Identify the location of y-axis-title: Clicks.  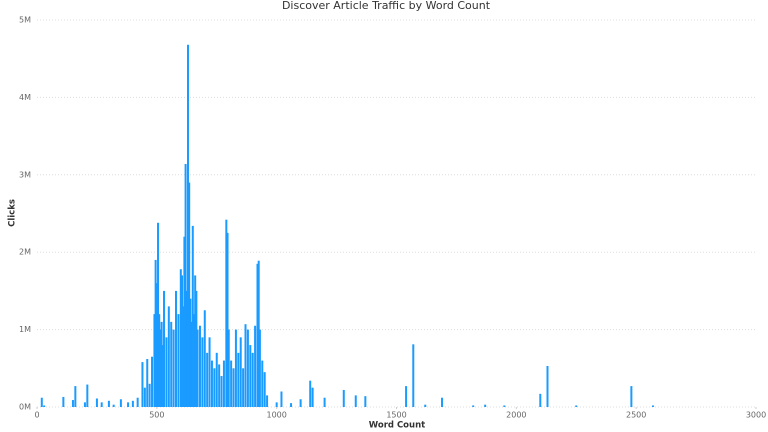
(13, 213).